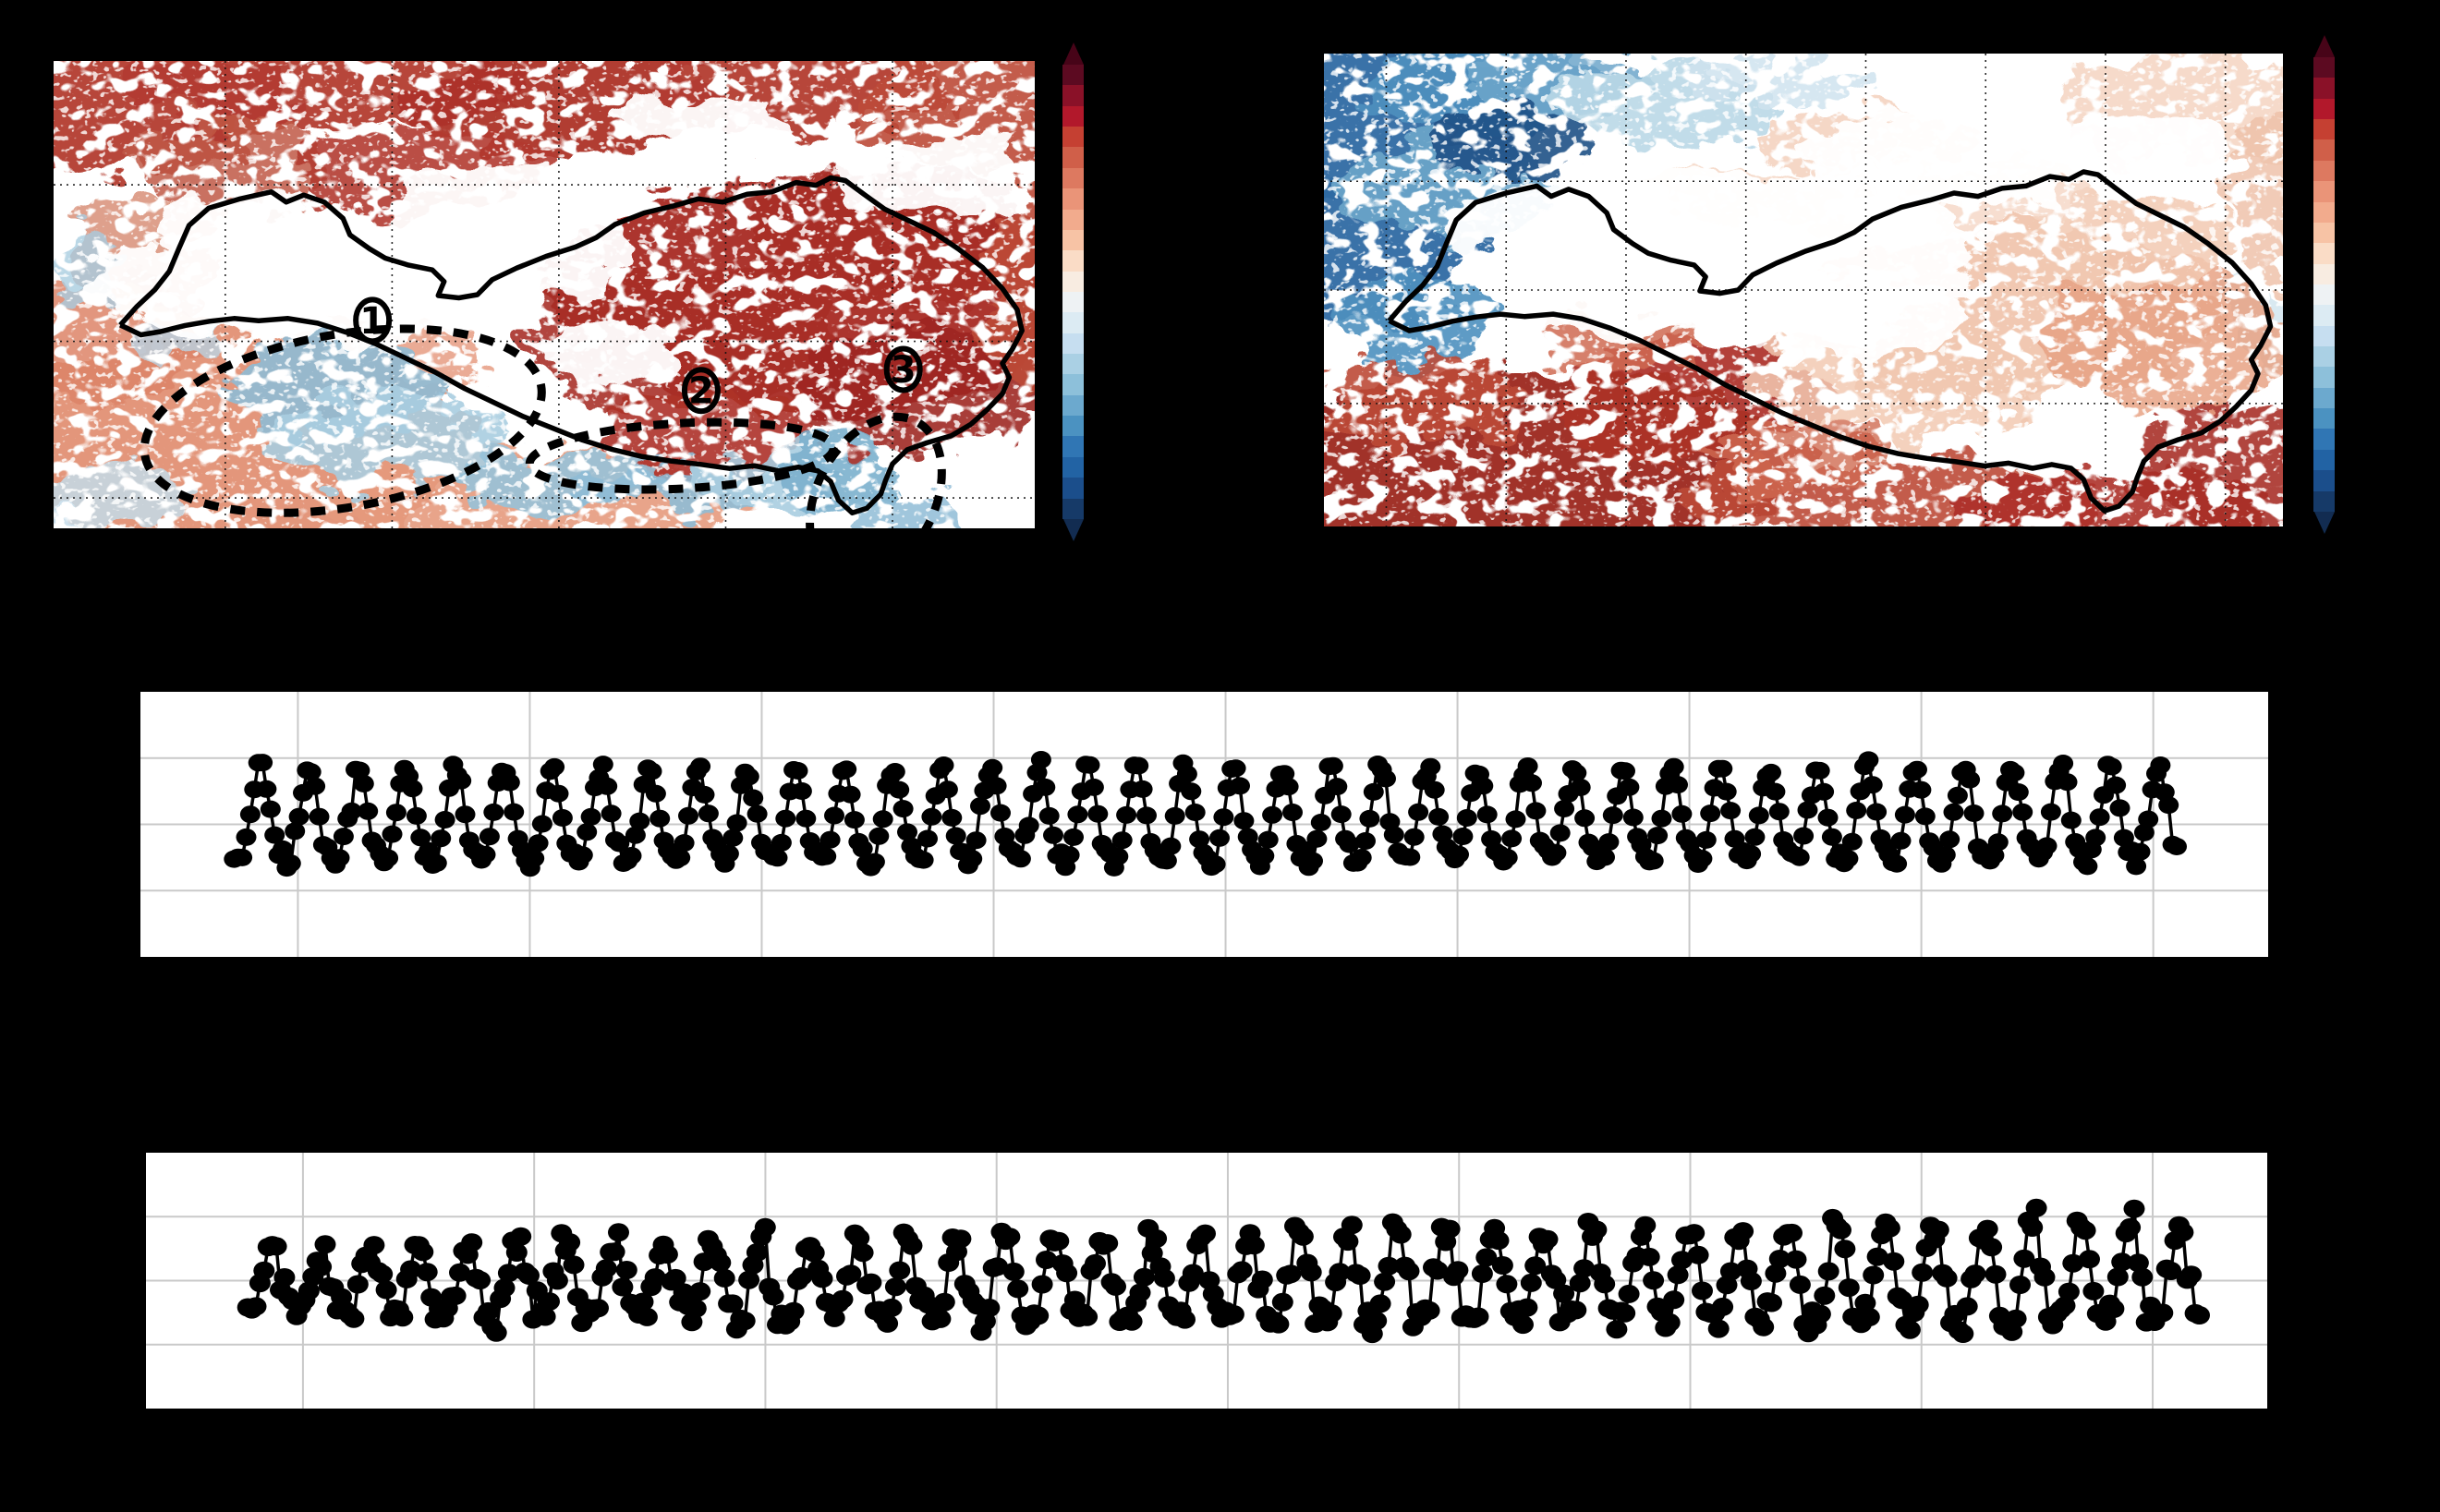 This screenshot has height=1512, width=2440. I want to click on map-a-speckle-layer-fine, so click(545, 294).